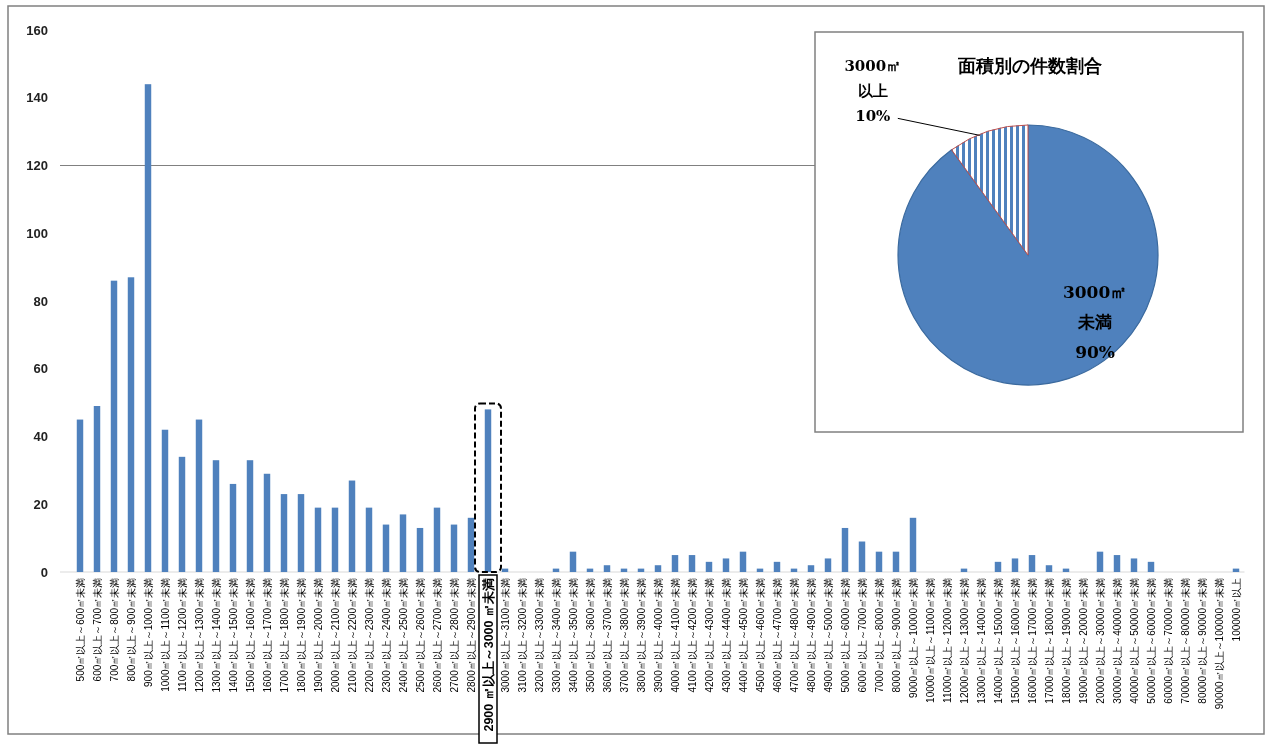 This screenshot has height=749, width=1269. Describe the element at coordinates (182, 635) in the screenshot. I see `x-tick-label: 1100㎡以上～1200㎡未満` at that location.